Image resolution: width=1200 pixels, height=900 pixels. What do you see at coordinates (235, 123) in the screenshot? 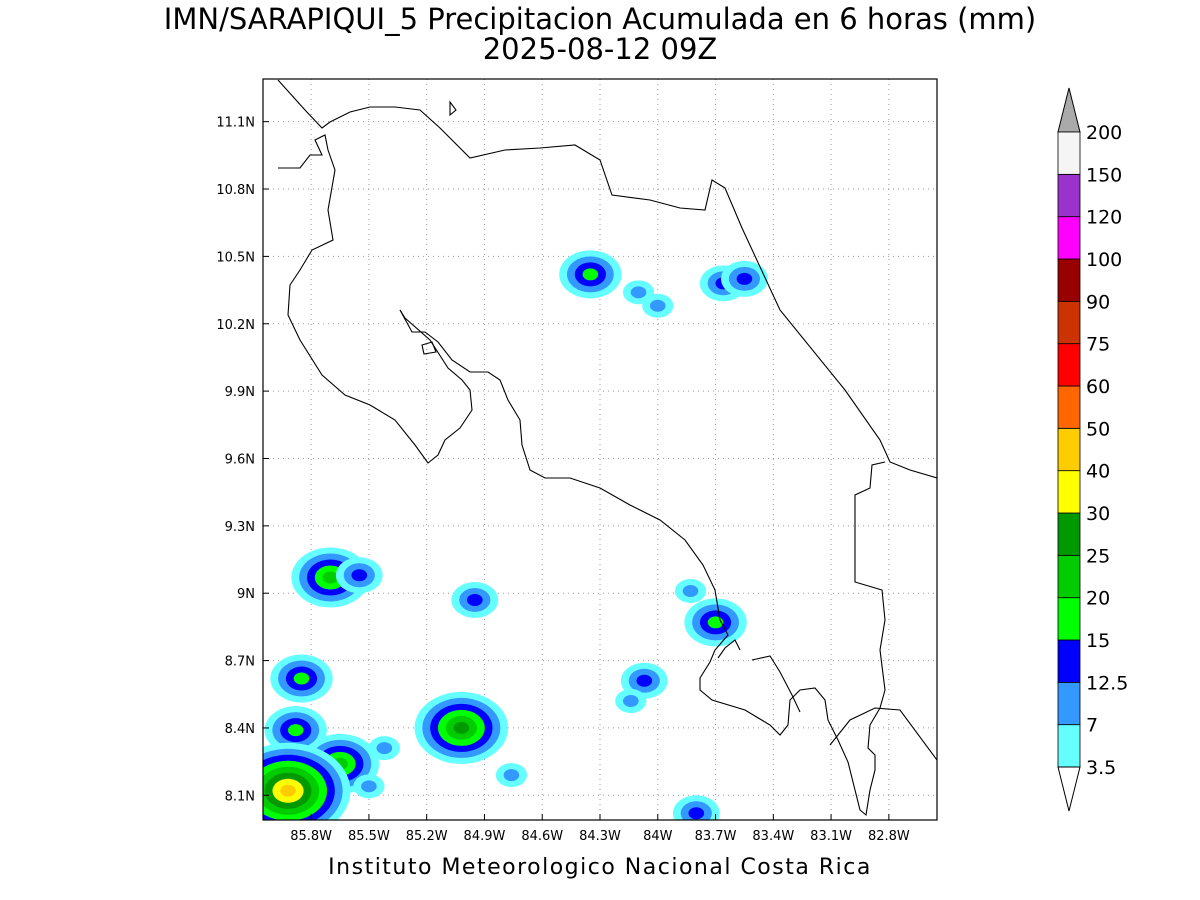
I see `lat-tick-label: 11.1N` at bounding box center [235, 123].